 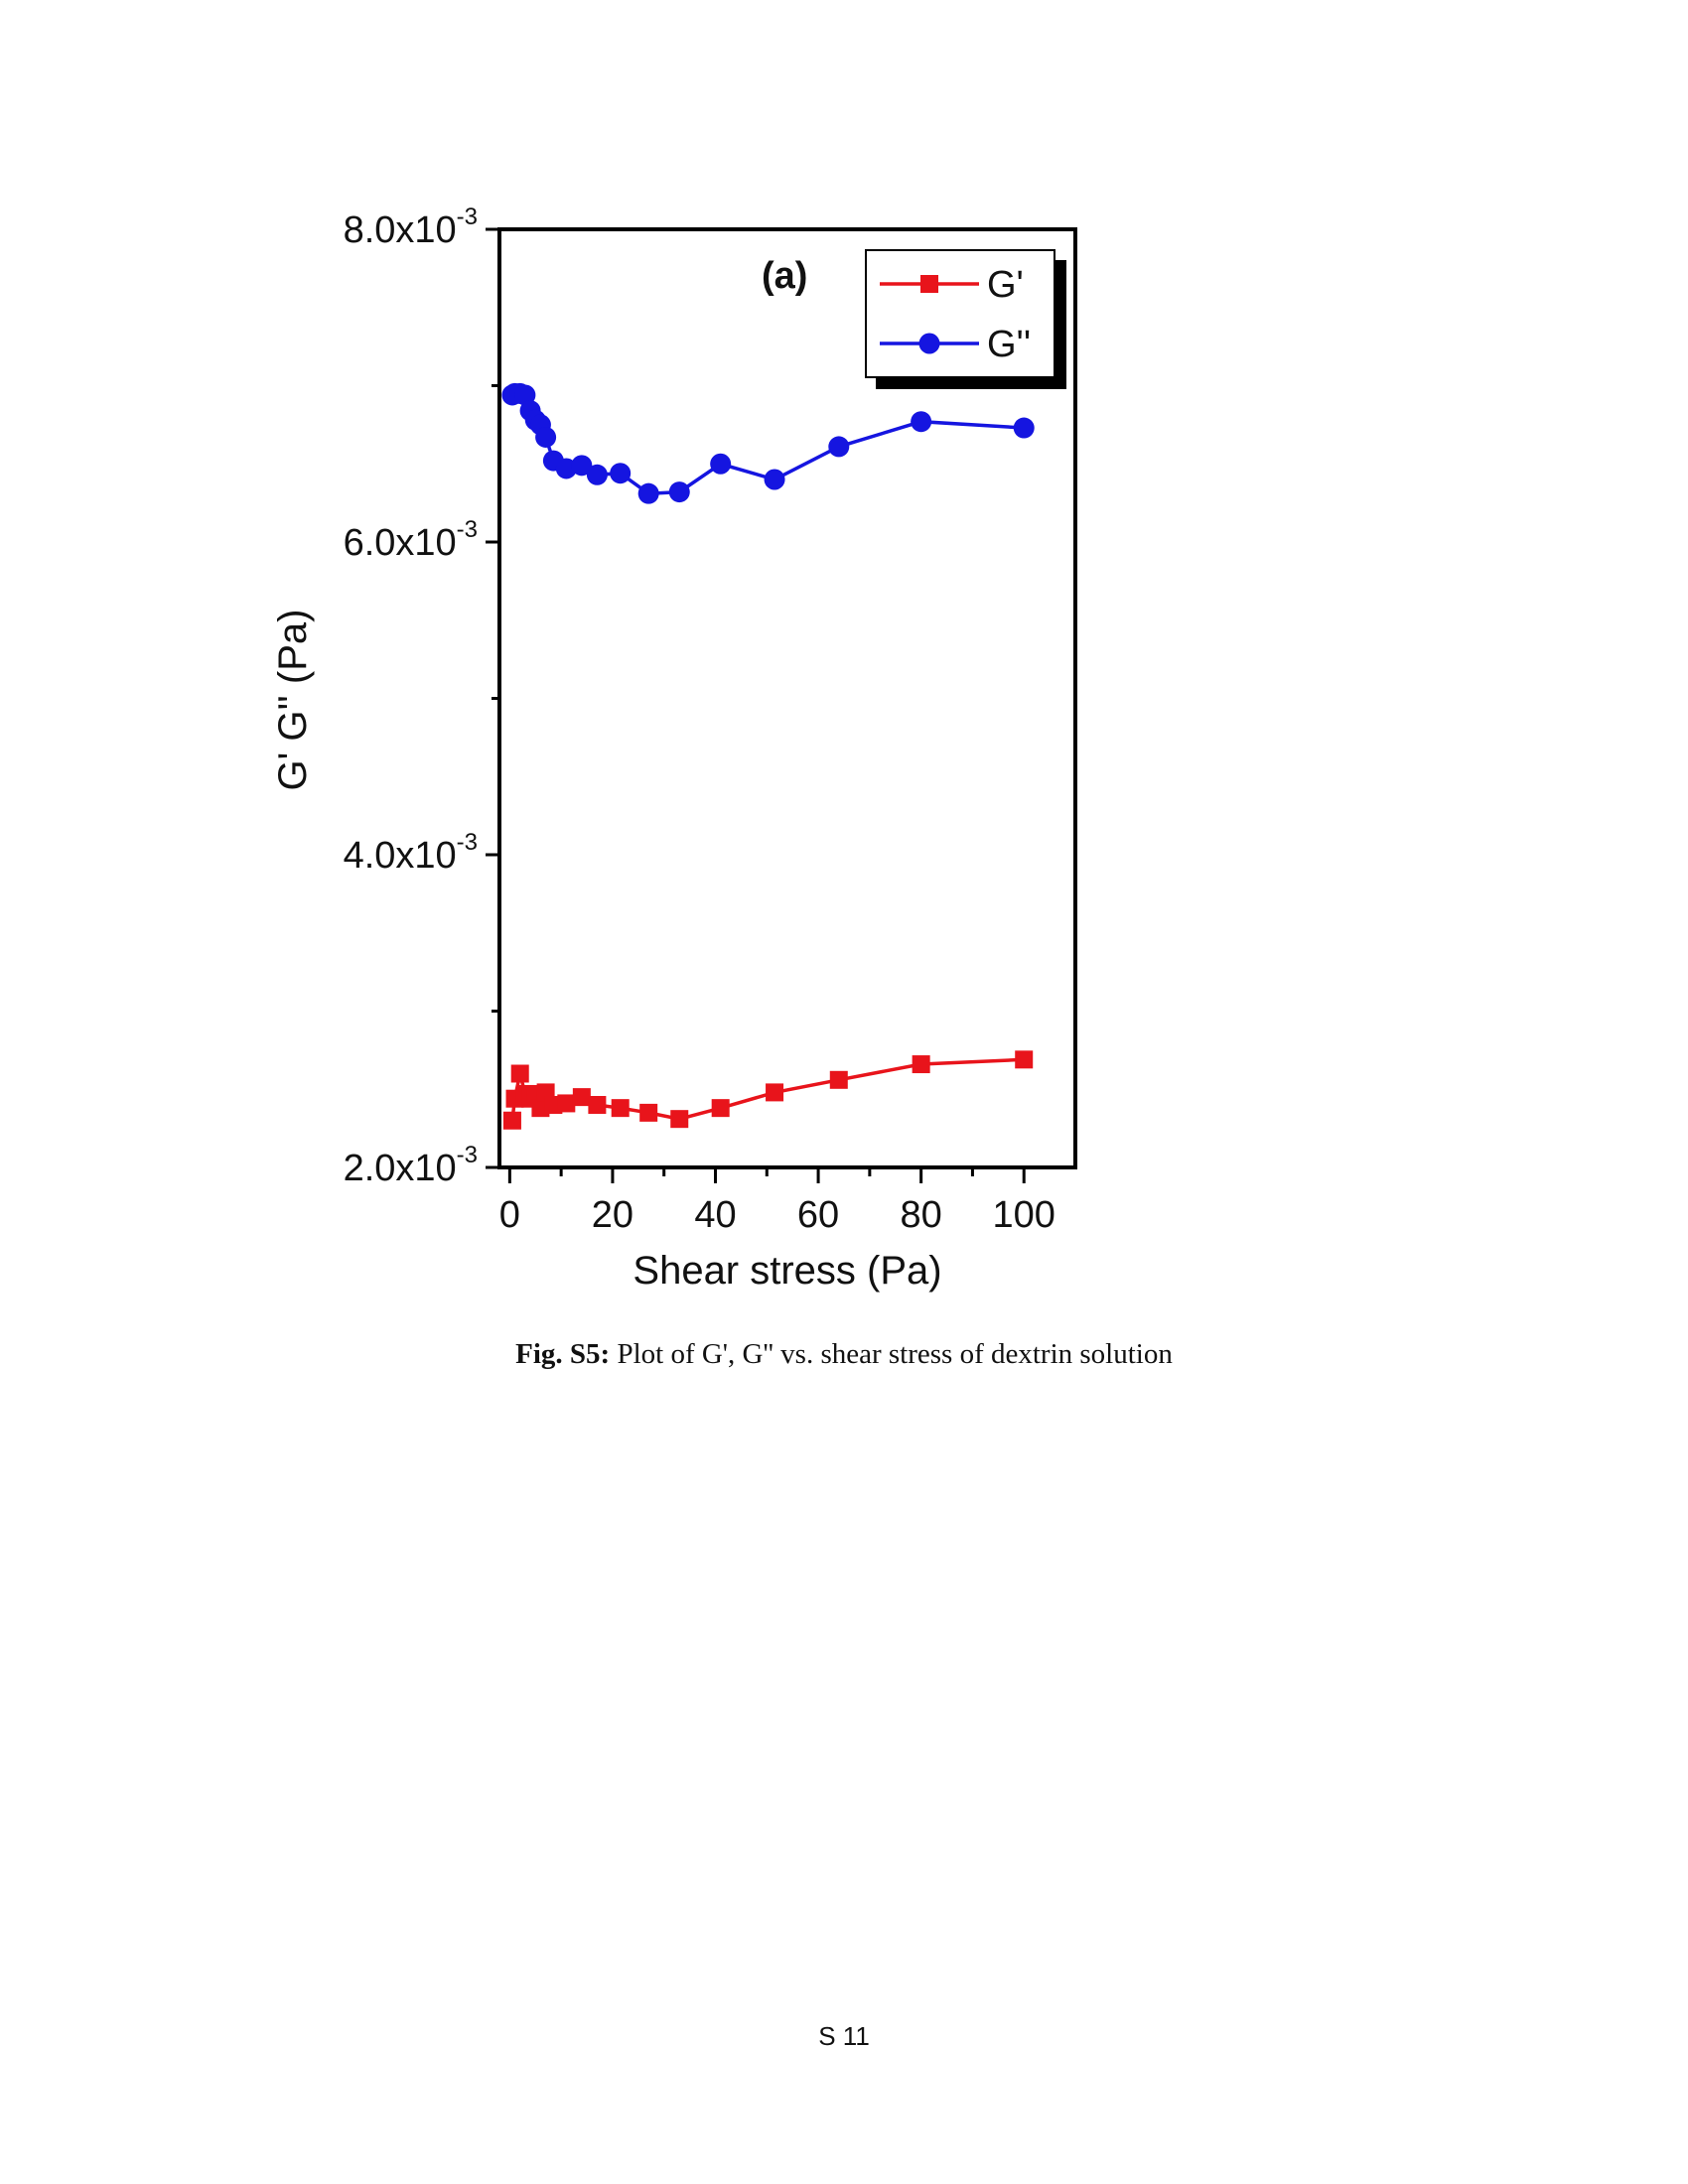 I want to click on x-axis-ticks: 0 20 40 60 80 100, so click(x=777, y=1201).